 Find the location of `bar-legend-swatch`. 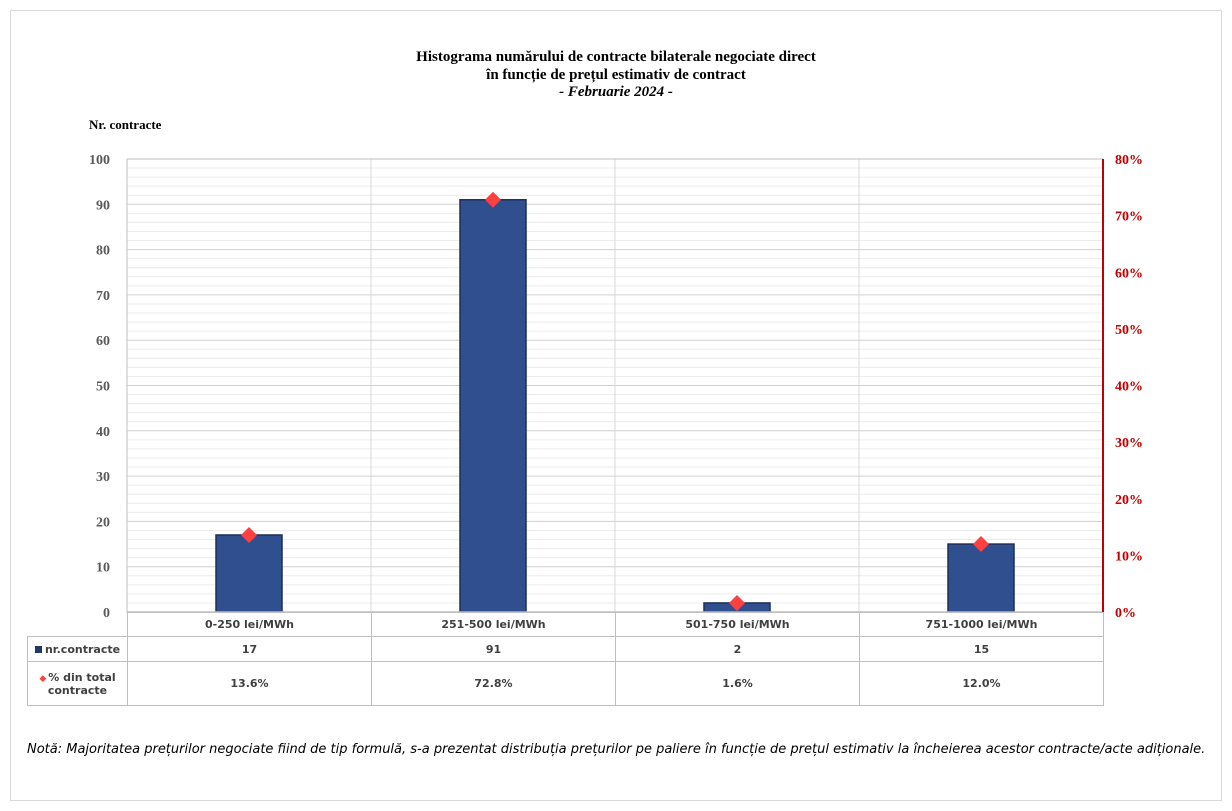

bar-legend-swatch is located at coordinates (38, 649).